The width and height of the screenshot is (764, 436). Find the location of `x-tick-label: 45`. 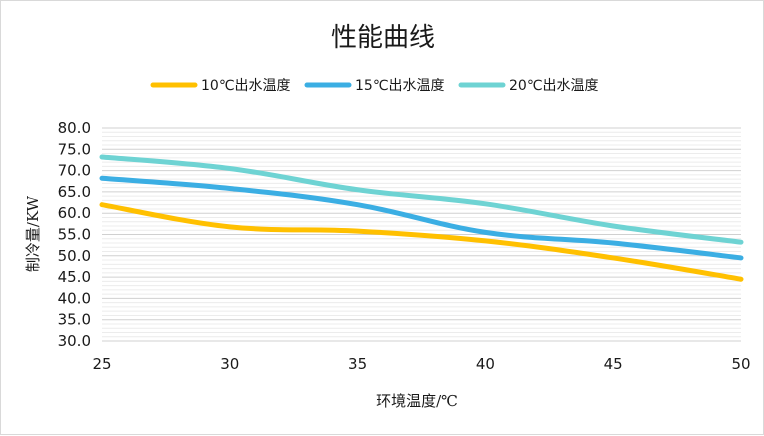

x-tick-label: 45 is located at coordinates (613, 364).